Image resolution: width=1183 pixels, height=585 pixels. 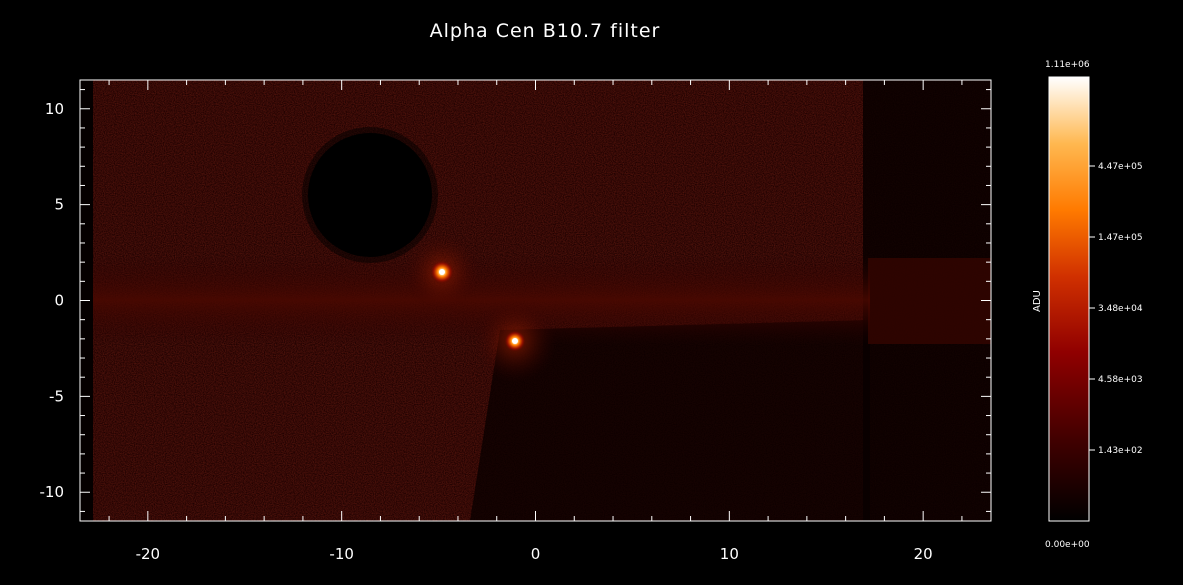 What do you see at coordinates (1120, 238) in the screenshot?
I see `colorbar-tick-label: 1.47e+05` at bounding box center [1120, 238].